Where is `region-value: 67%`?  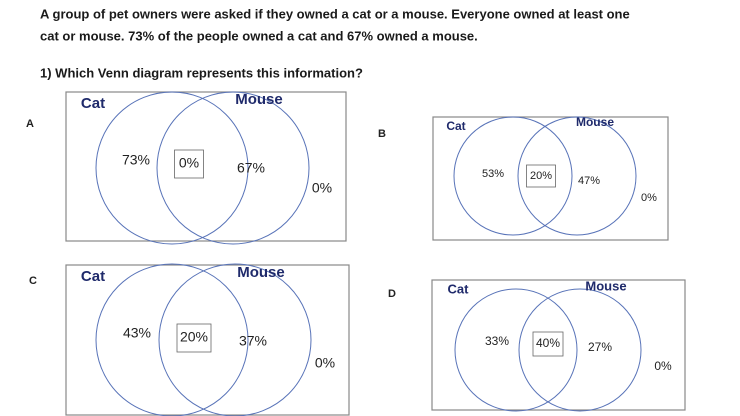
region-value: 67% is located at coordinates (251, 168).